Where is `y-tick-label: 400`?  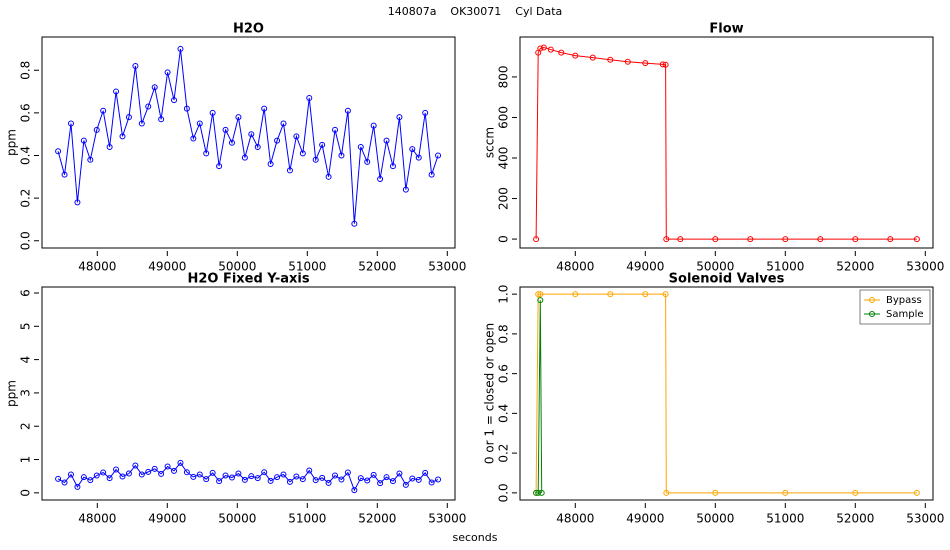
y-tick-label: 400 is located at coordinates (504, 158).